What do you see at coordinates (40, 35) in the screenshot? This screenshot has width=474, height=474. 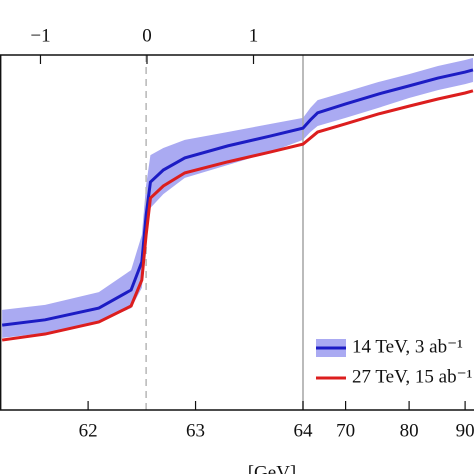 I see `x2-tick-label: −1` at bounding box center [40, 35].